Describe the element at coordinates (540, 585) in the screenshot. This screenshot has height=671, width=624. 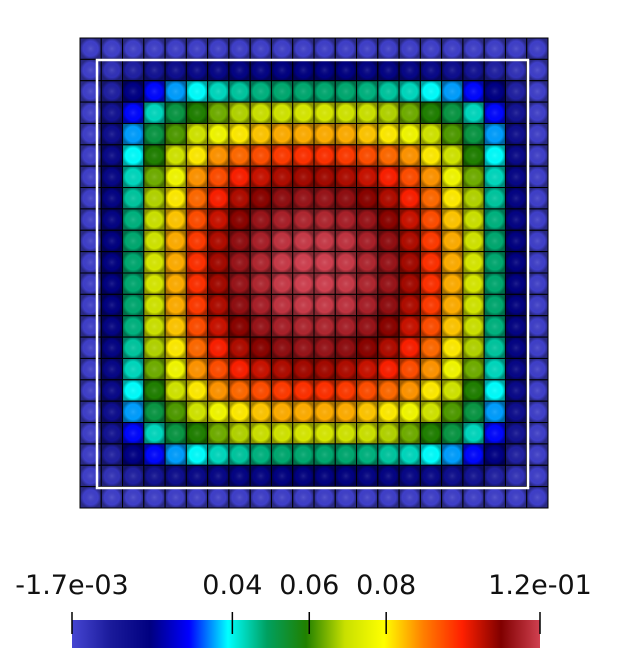
I see `colorbar-tick-label: 1.2e-01` at that location.